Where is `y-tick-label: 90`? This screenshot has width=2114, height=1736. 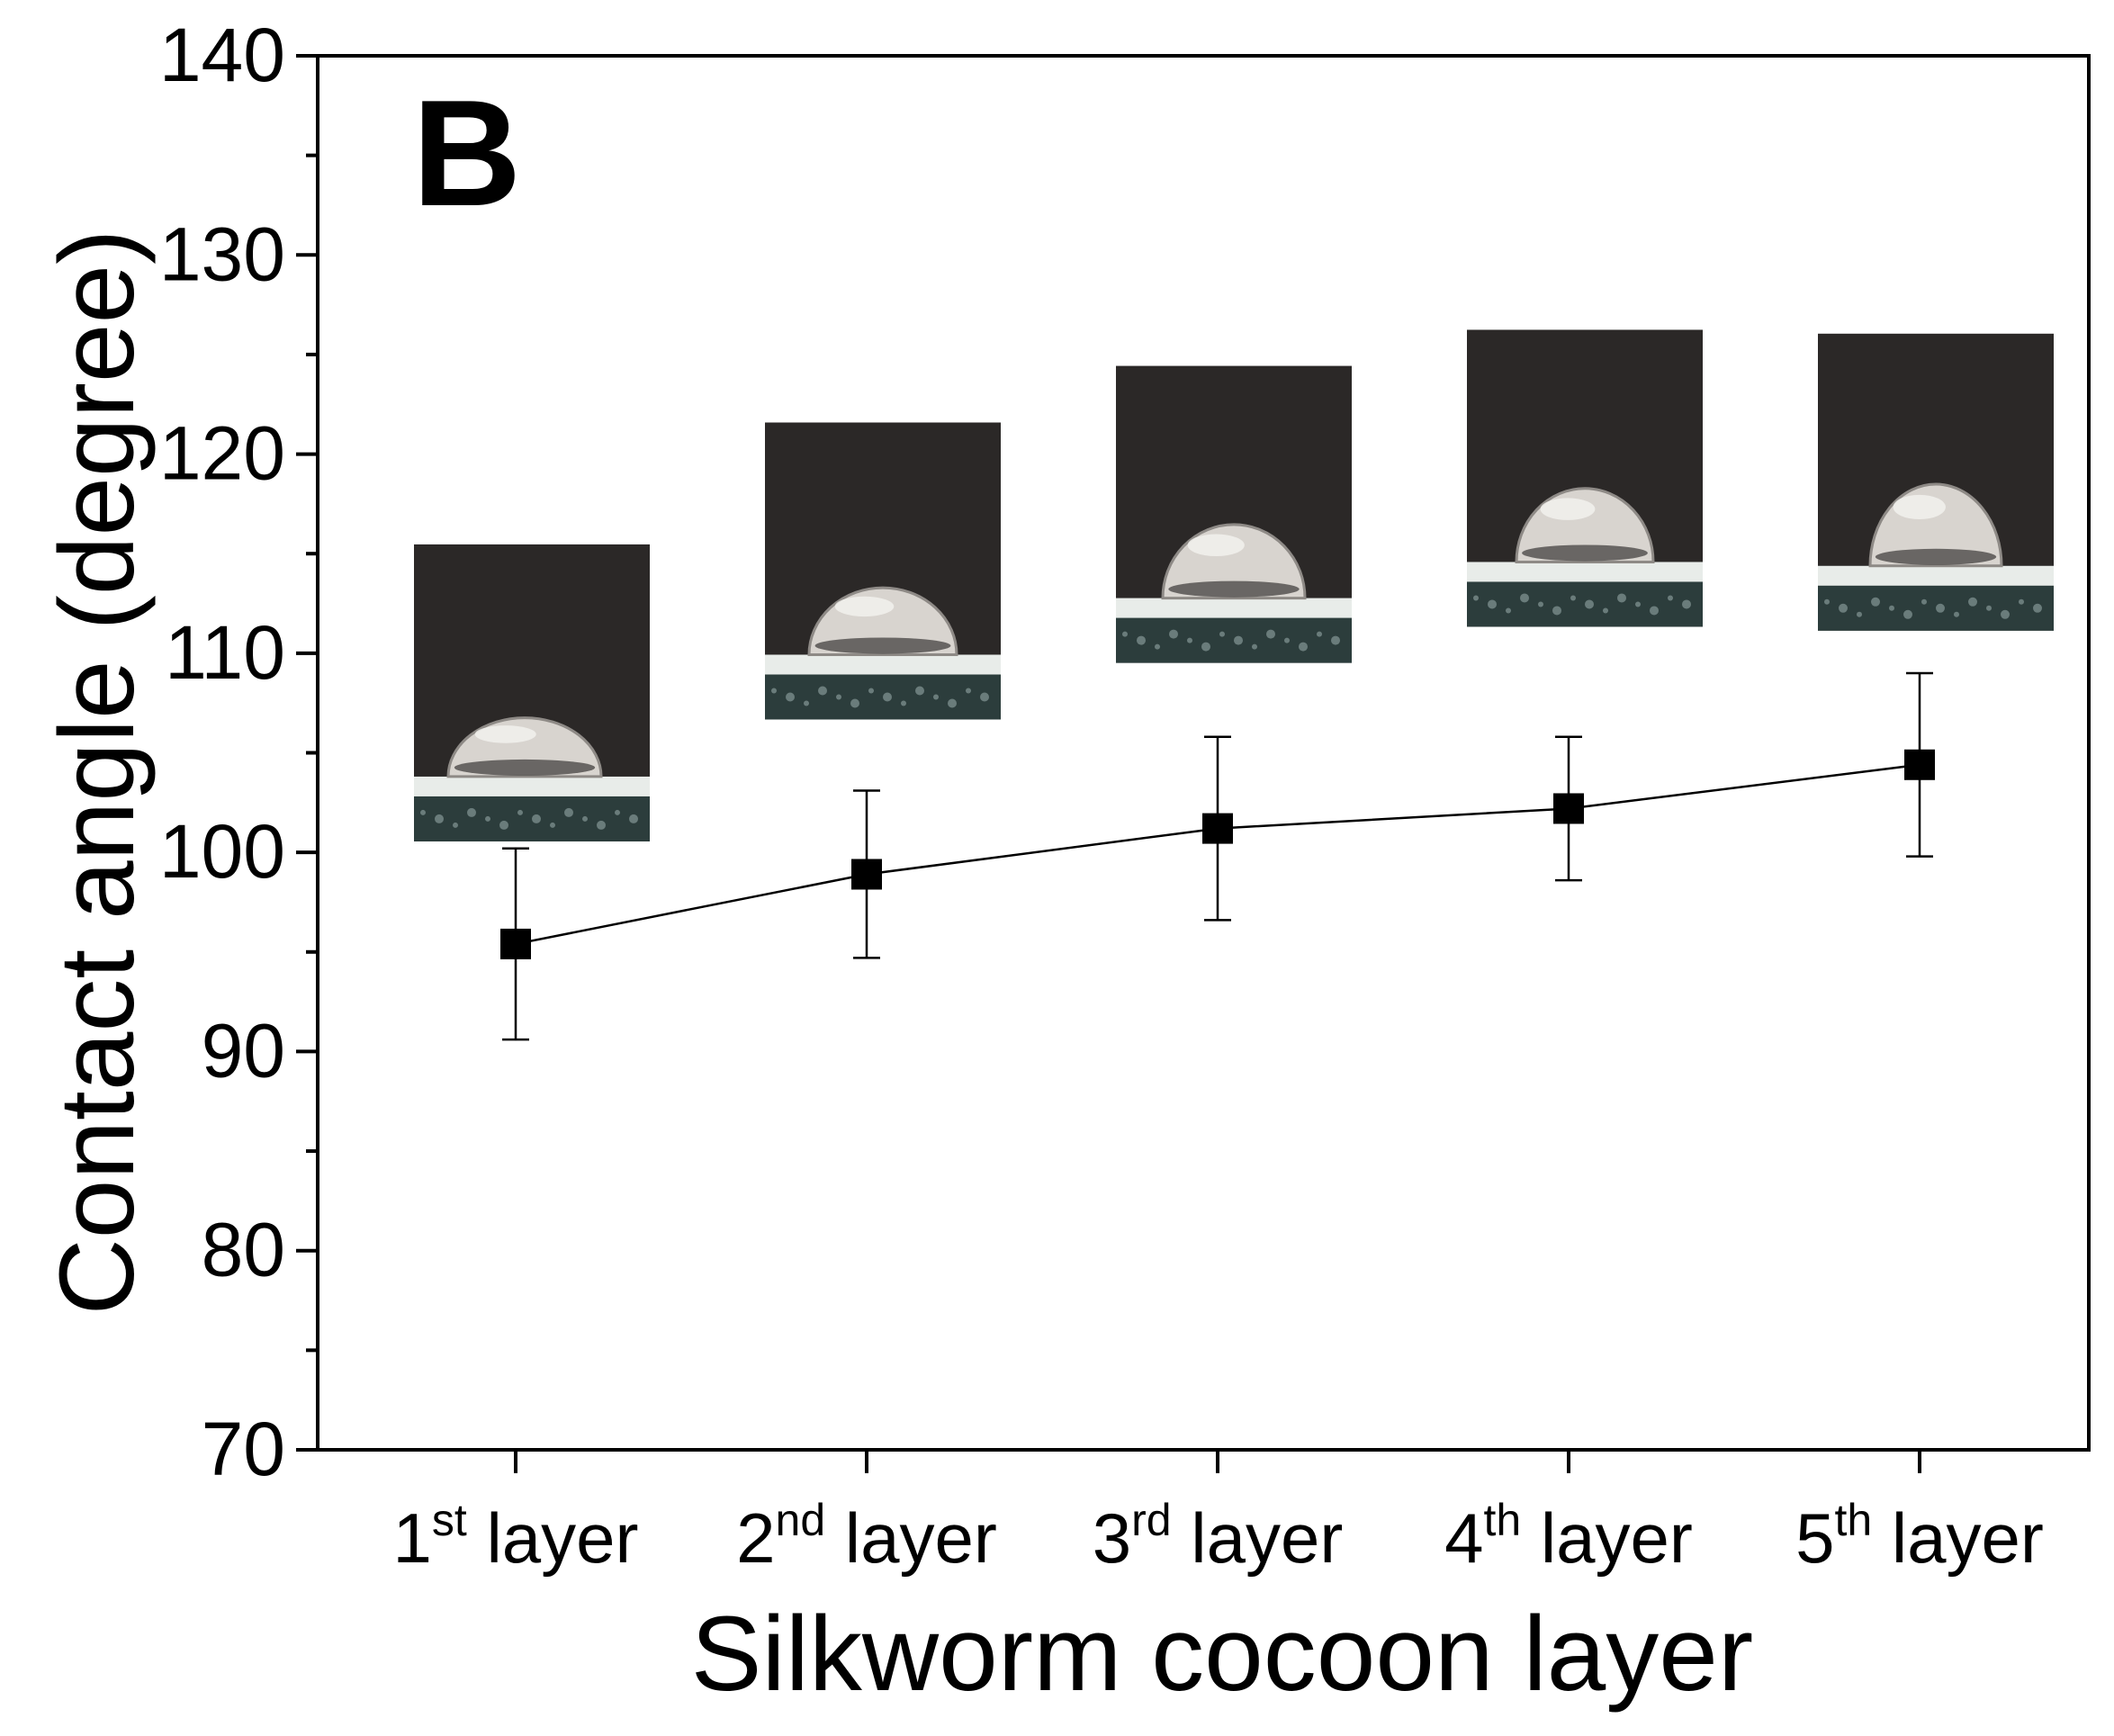 y-tick-label: 90 is located at coordinates (243, 1050).